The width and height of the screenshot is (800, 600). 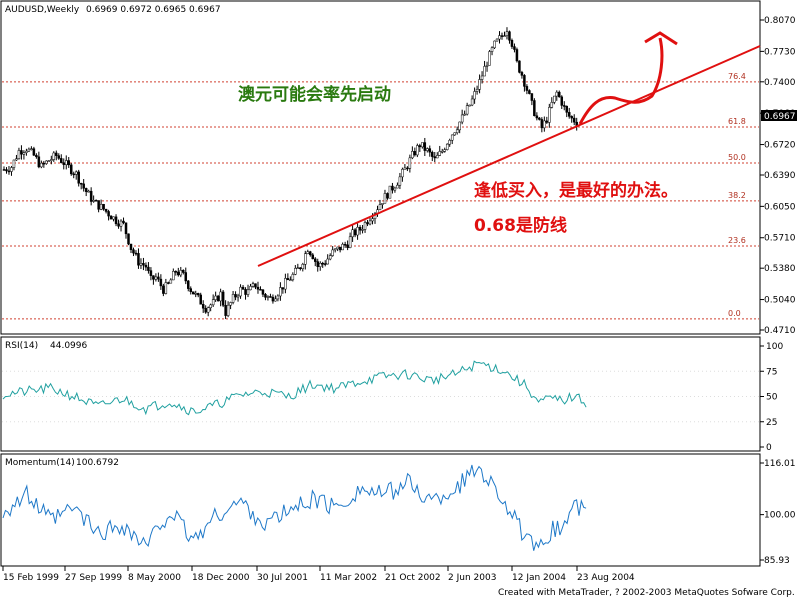 I want to click on fib-level-label: 76.4, so click(x=737, y=76).